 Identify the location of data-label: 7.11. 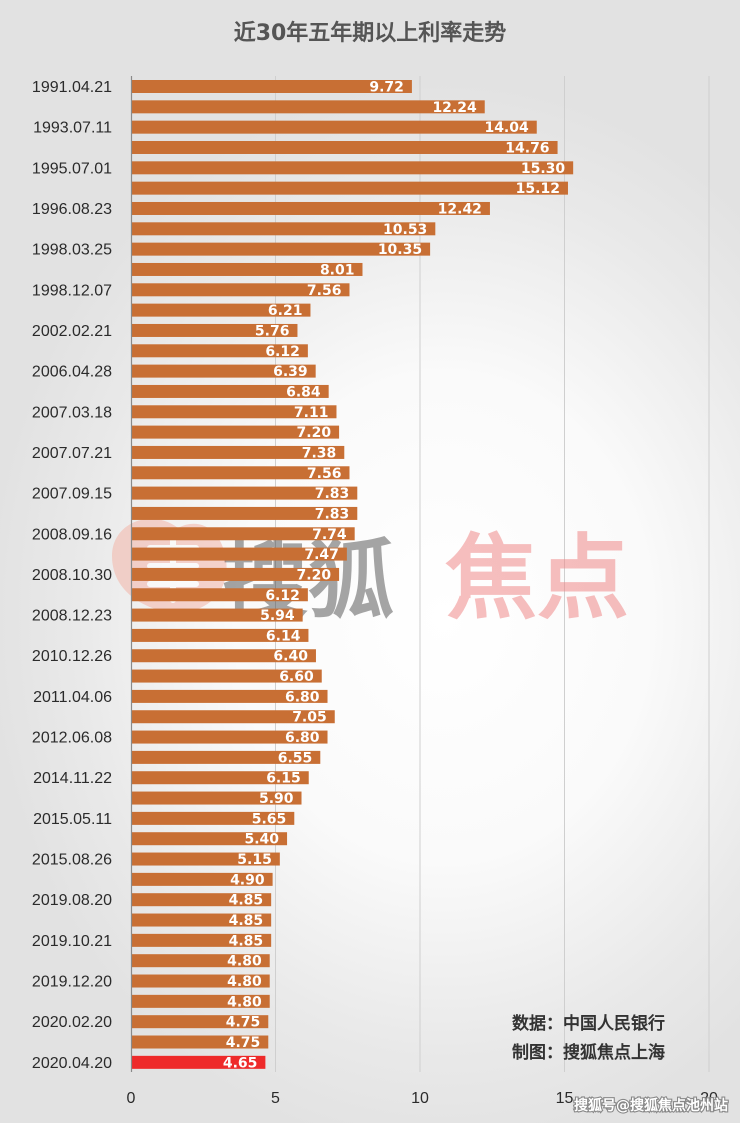
(311, 413).